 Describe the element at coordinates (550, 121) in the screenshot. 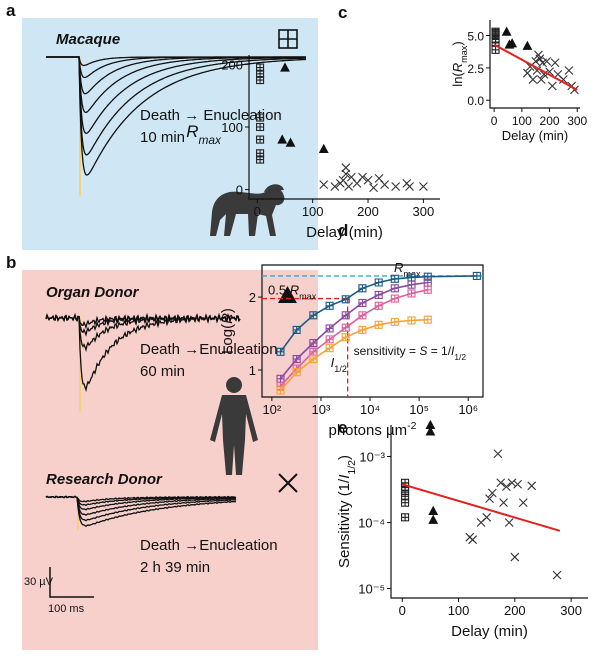

I see `x-tick-label: 200` at that location.